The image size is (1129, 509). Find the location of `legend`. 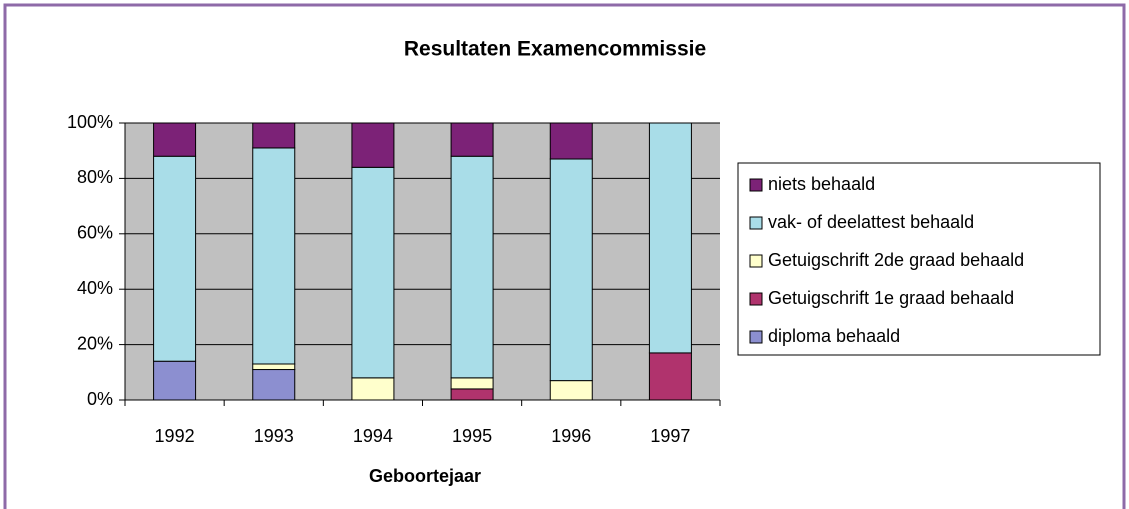

legend is located at coordinates (919, 259).